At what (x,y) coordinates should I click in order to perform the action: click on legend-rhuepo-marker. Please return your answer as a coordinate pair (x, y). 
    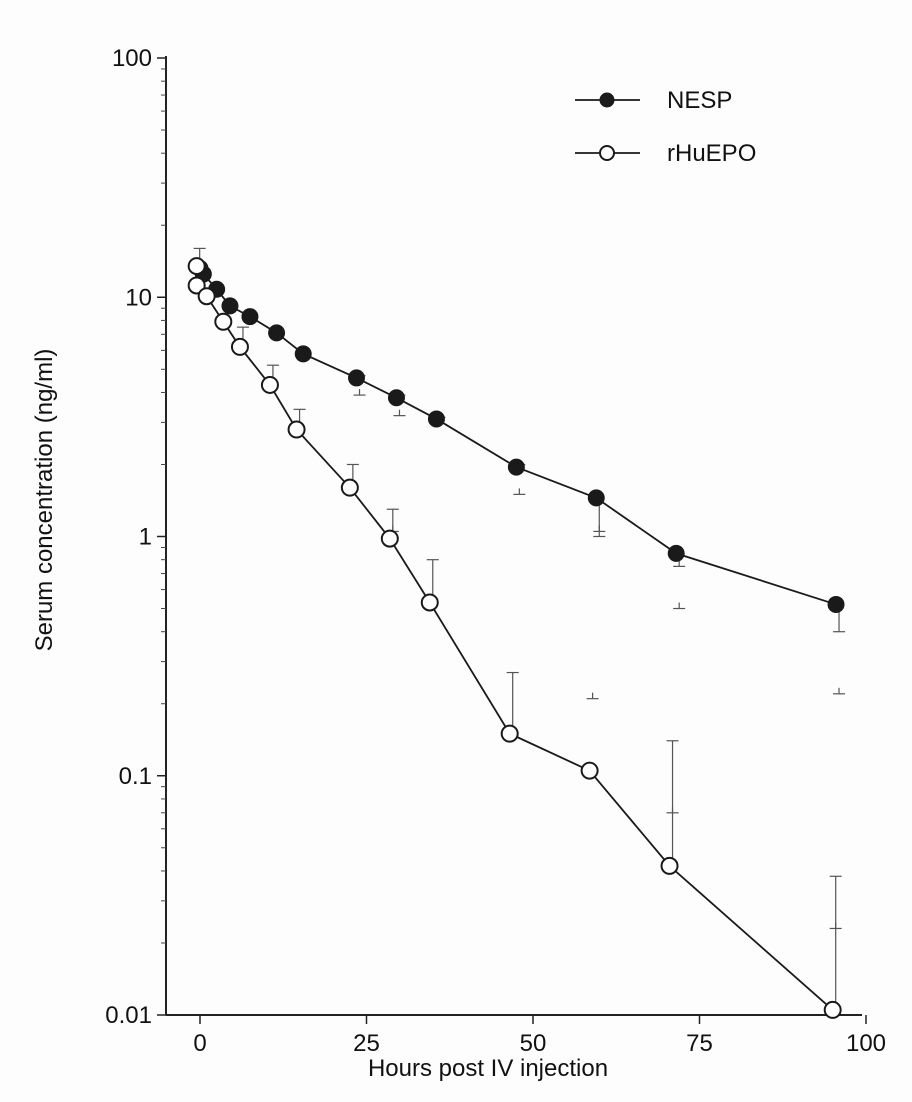
    Looking at the image, I should click on (607, 153).